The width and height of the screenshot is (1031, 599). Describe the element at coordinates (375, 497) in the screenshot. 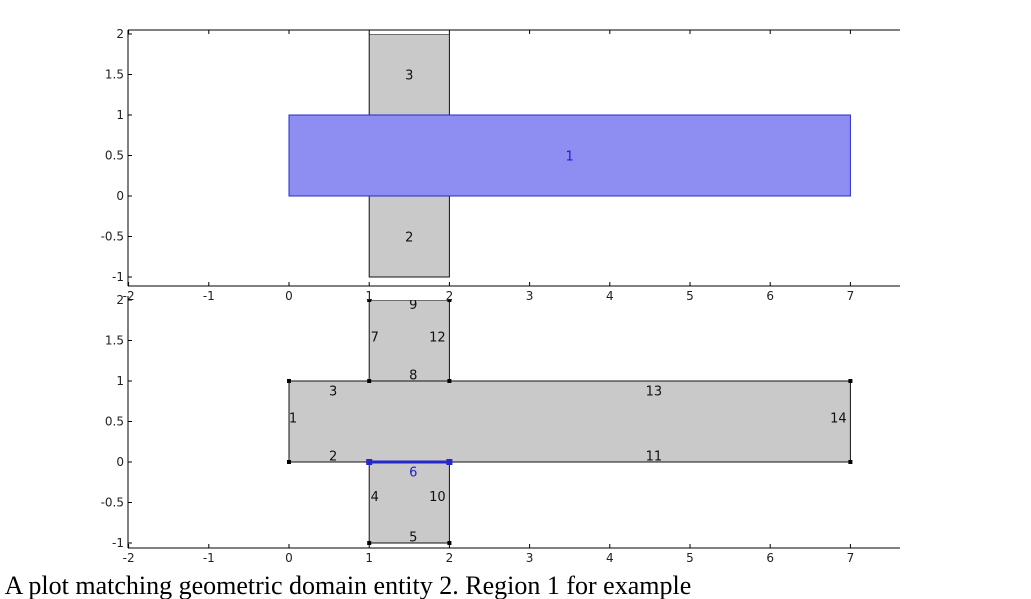

I see `boundary-4-label: 4` at that location.